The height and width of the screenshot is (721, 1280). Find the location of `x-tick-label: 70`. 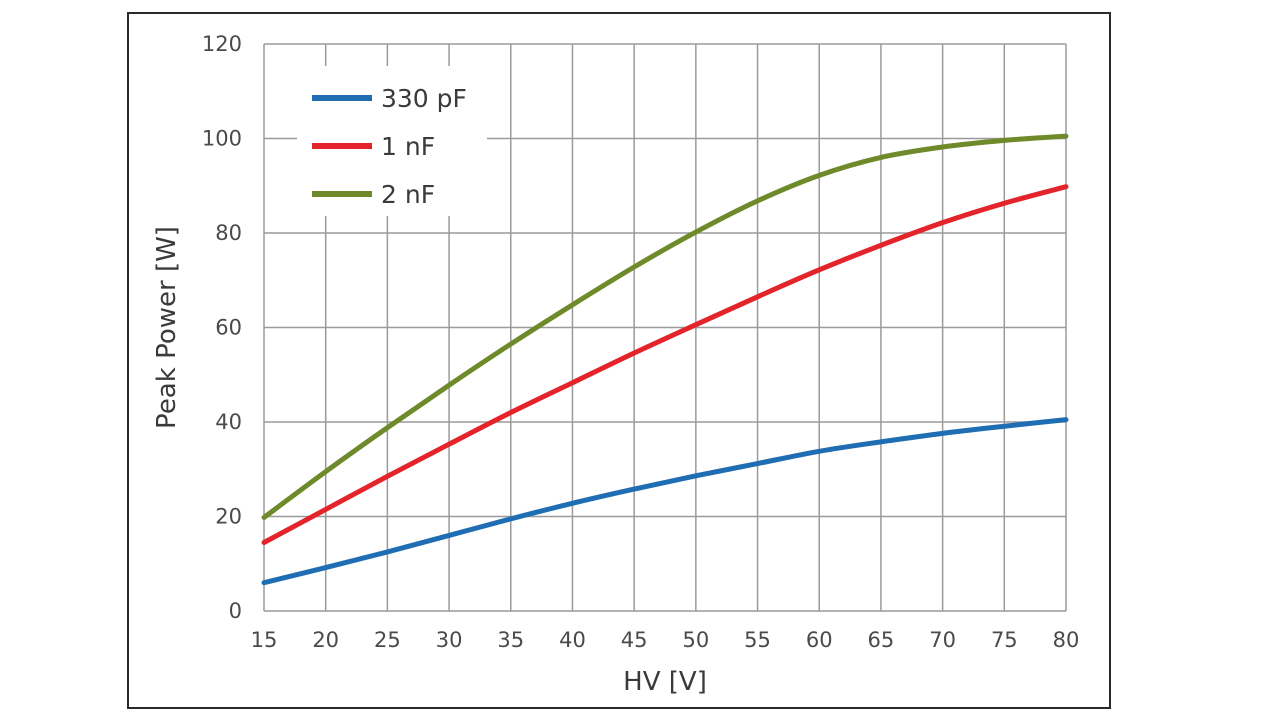

x-tick-label: 70 is located at coordinates (942, 640).